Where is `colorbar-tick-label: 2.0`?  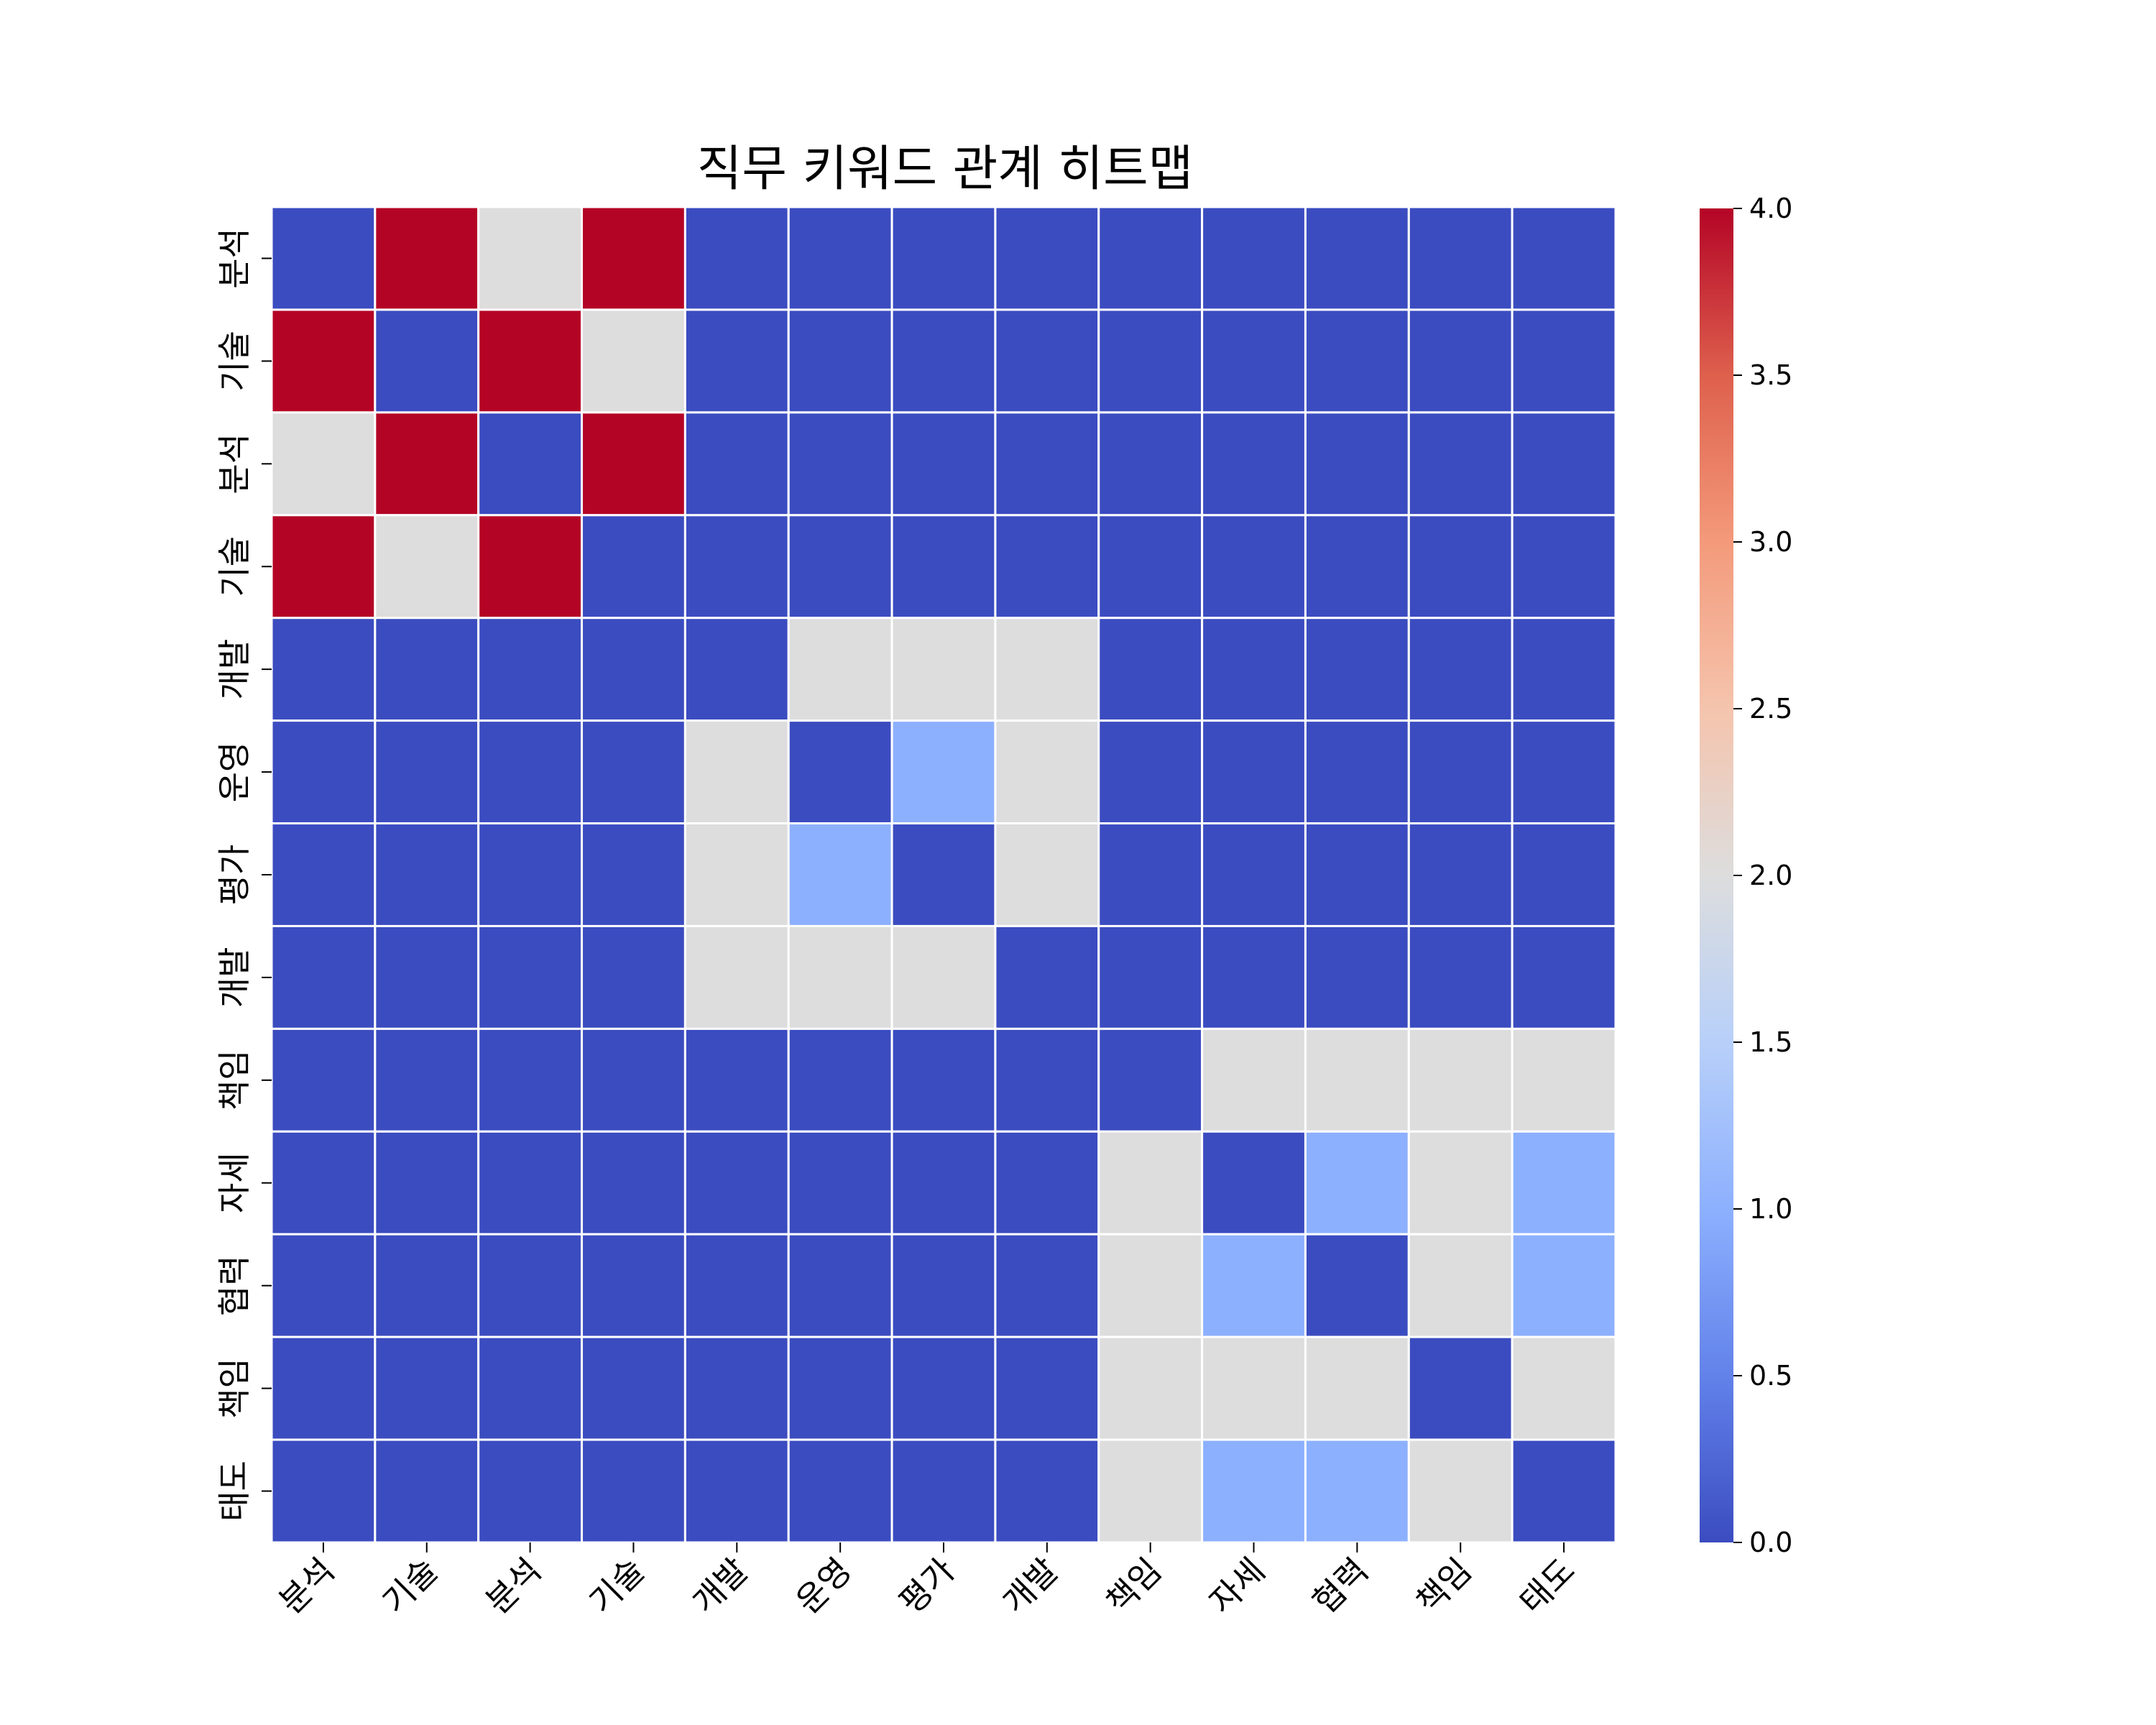 colorbar-tick-label: 2.0 is located at coordinates (1771, 875).